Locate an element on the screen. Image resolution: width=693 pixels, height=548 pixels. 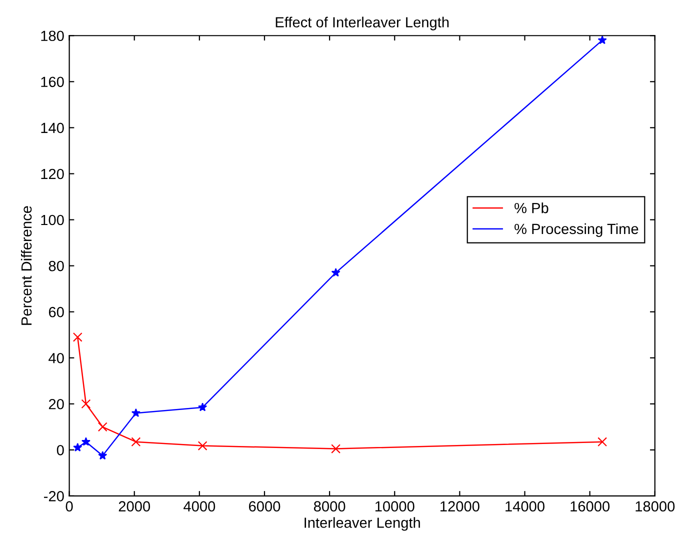
chart-title: Effect of Interleaver Length is located at coordinates (362, 23).